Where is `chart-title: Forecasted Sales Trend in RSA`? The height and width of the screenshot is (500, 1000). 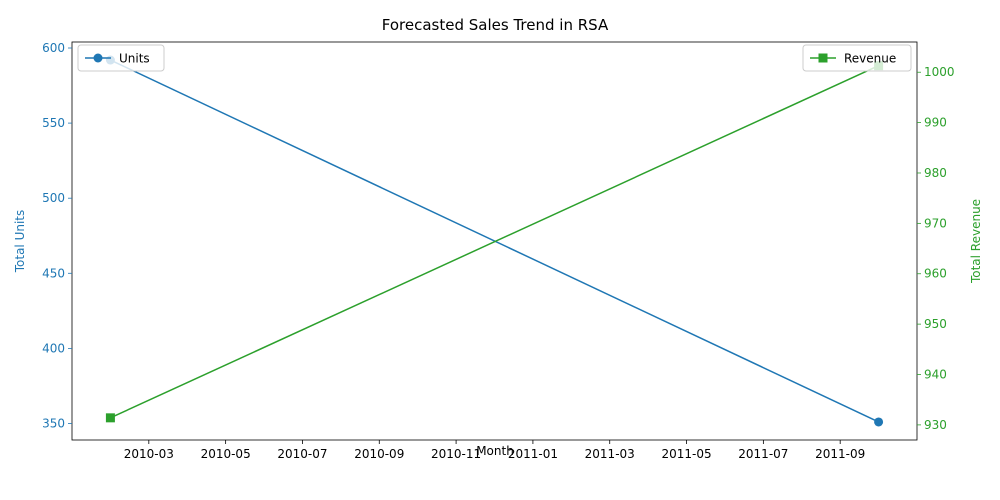 chart-title: Forecasted Sales Trend in RSA is located at coordinates (495, 25).